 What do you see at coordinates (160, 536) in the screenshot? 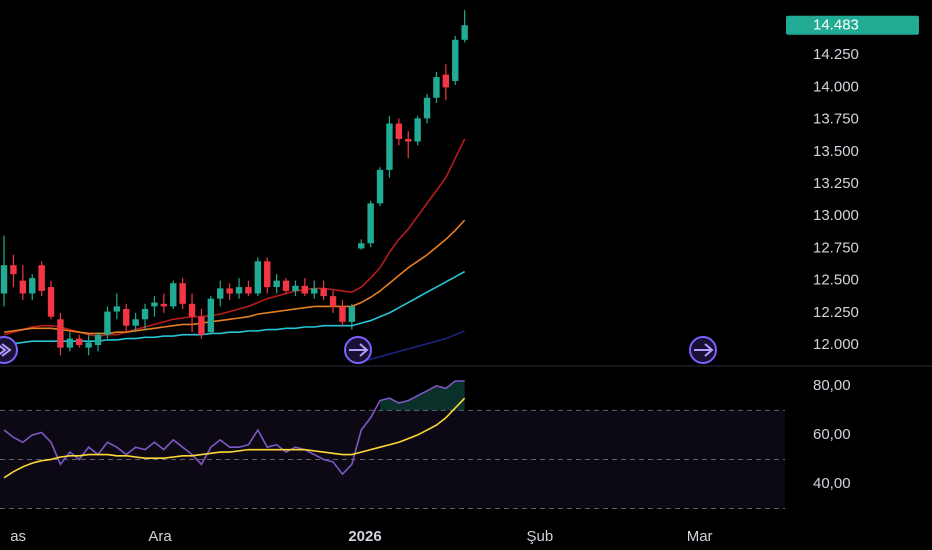
I see `x-tick-label: Ara` at bounding box center [160, 536].